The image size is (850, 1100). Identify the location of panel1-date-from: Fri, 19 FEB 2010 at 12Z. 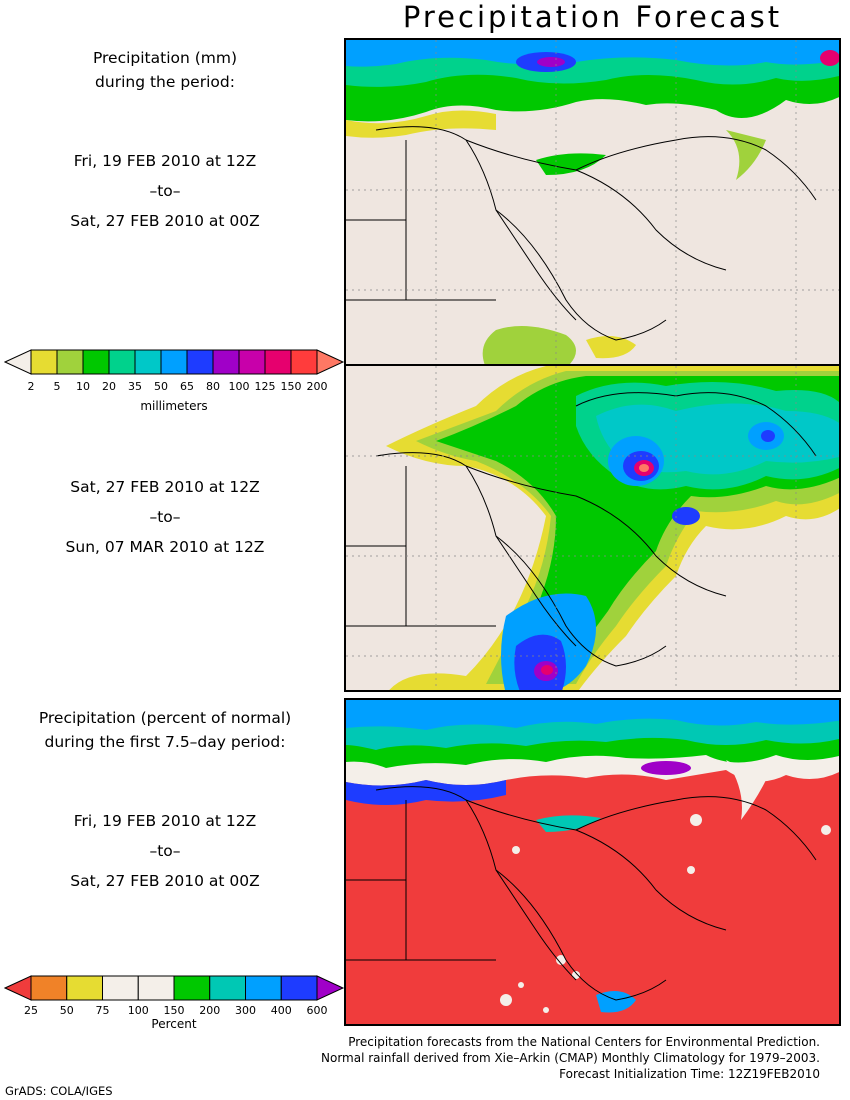
(165, 161).